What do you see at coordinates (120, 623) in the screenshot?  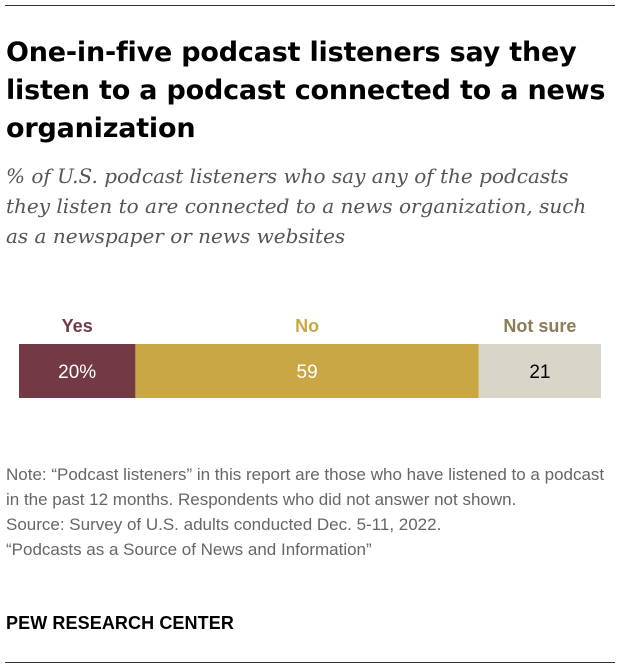 I see `pew-research-center-logo-text: PEW RESEARCH CENTER` at bounding box center [120, 623].